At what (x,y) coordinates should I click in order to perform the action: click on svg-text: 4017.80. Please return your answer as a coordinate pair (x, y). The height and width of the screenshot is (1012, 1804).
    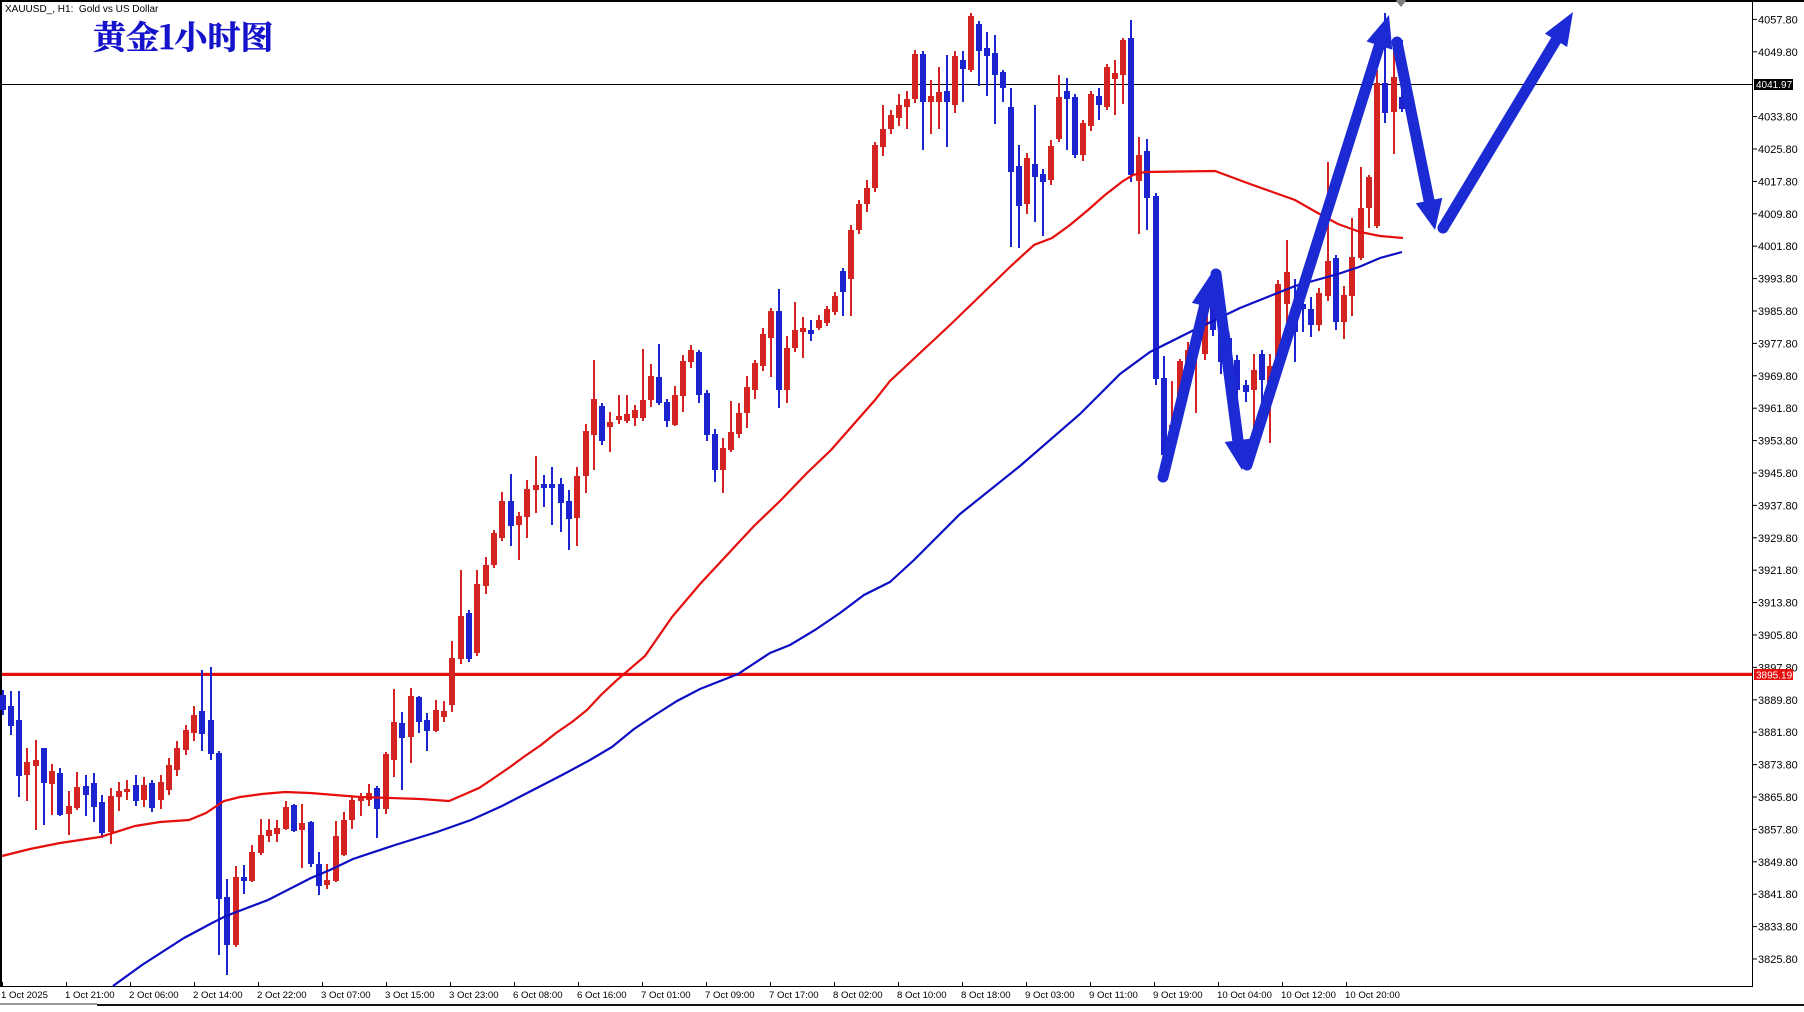
    Looking at the image, I should click on (1778, 182).